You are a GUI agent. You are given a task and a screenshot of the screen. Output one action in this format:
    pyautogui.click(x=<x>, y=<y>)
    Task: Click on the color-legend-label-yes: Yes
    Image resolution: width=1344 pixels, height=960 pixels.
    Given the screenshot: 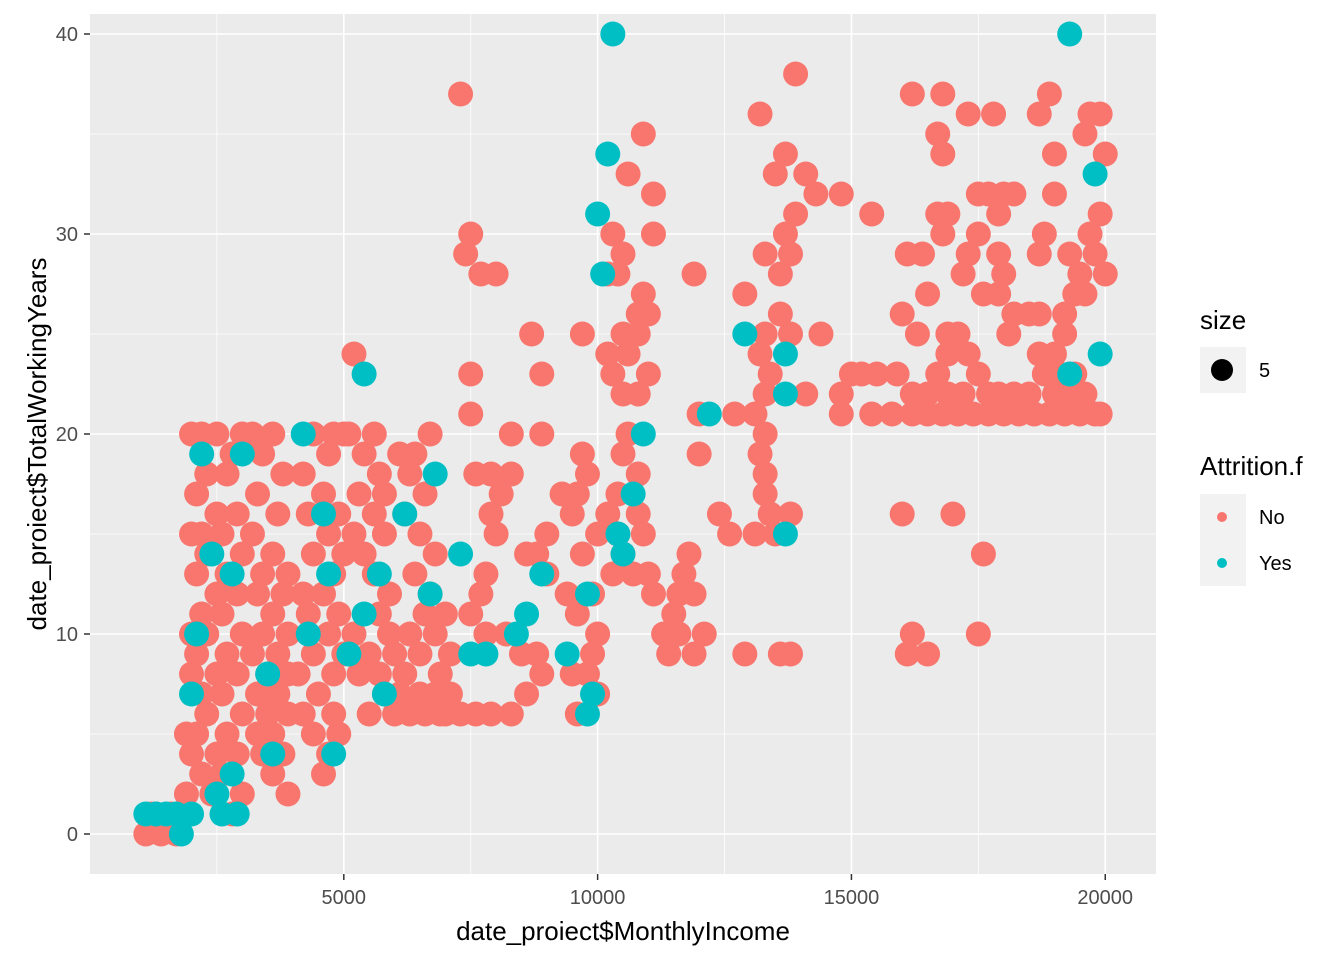 What is the action you would take?
    pyautogui.click(x=1275, y=564)
    